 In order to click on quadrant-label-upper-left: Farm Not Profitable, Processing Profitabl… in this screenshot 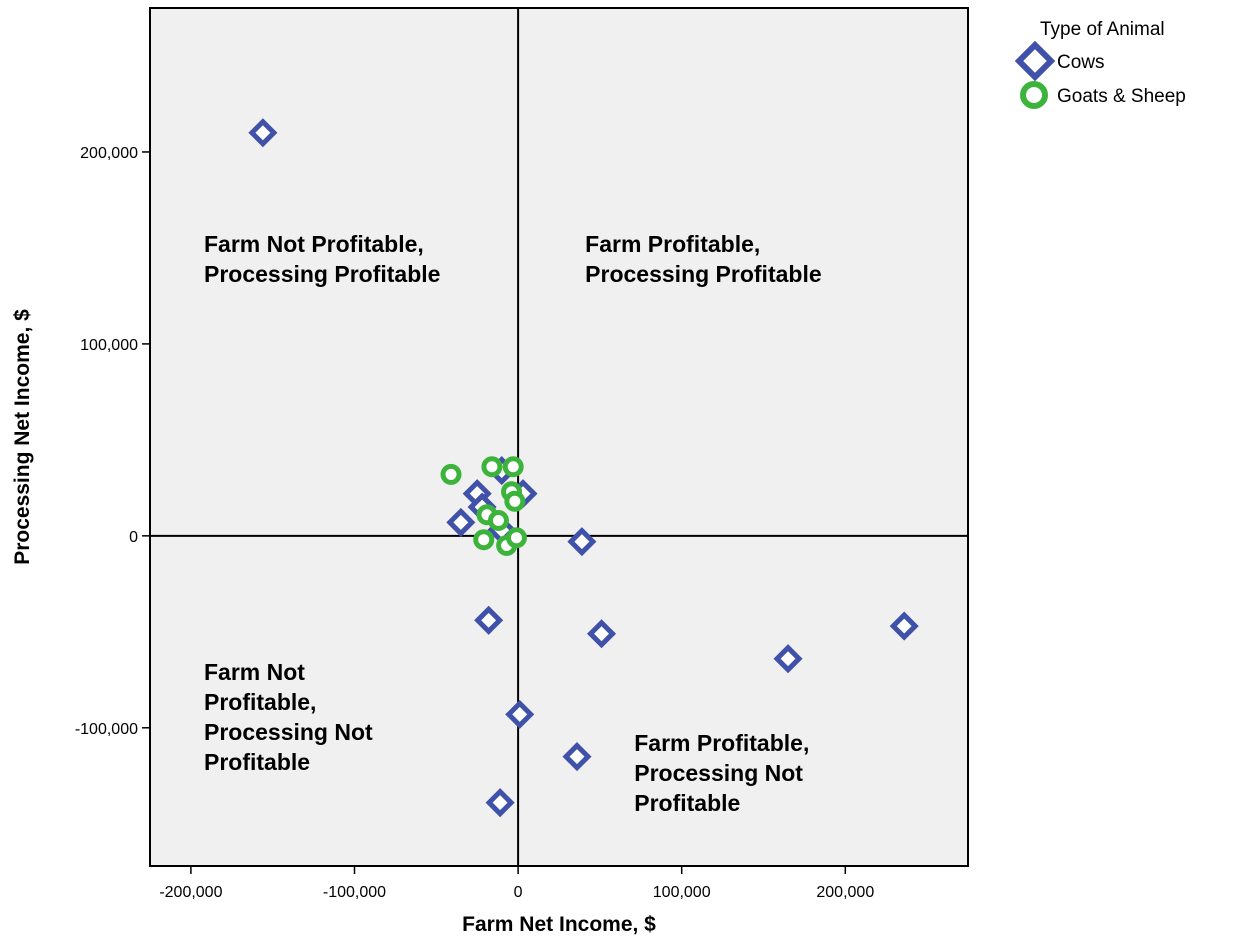, I will do `click(322, 259)`.